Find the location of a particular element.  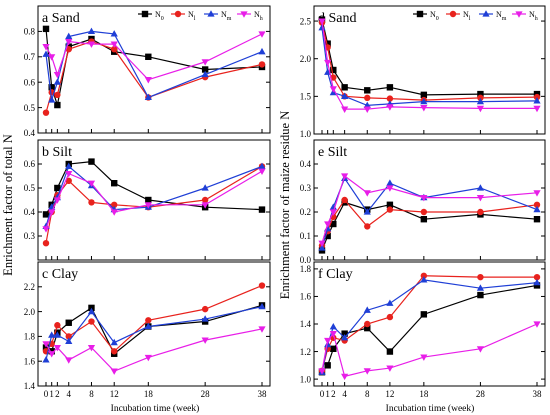

panel-e: 0.0 0.1 0.2 0.3 0.4 e Silt is located at coordinates (423, 202).